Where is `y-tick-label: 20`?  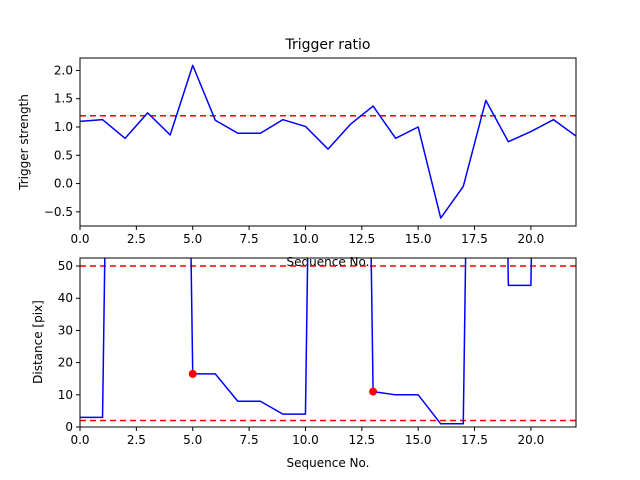 y-tick-label: 20 is located at coordinates (65, 363).